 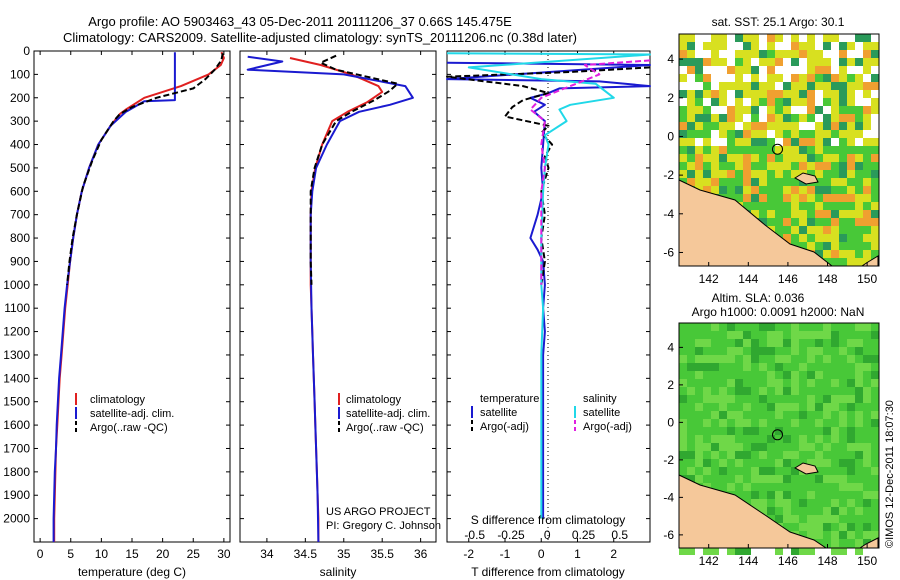 I want to click on legend-header-salinity: salinity, so click(x=600, y=399).